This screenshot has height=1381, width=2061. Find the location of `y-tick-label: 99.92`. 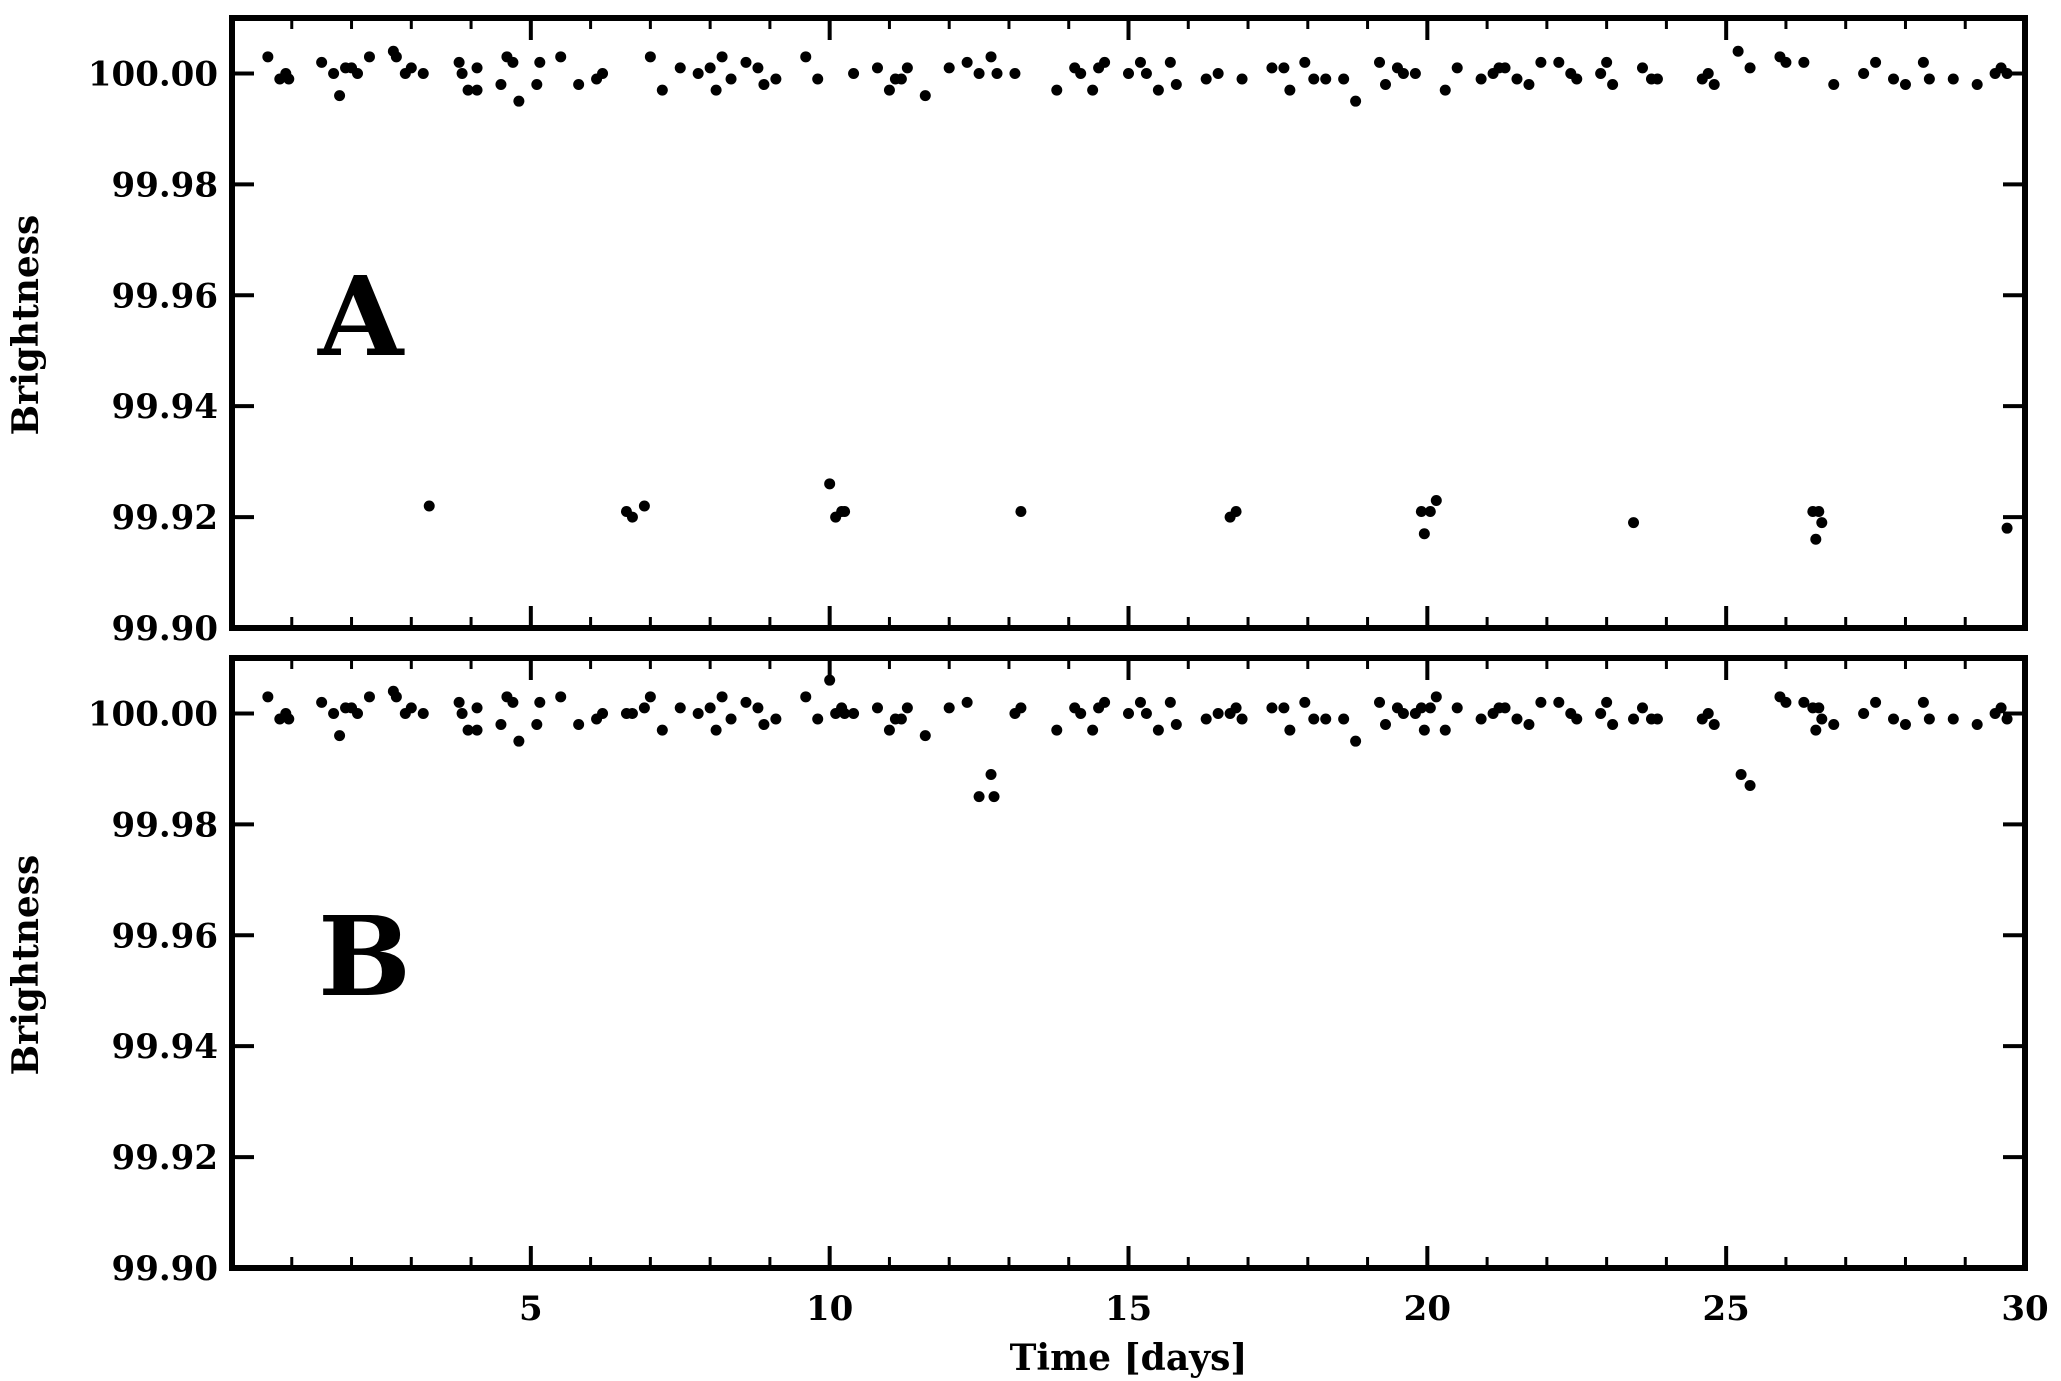

y-tick-label: 99.92 is located at coordinates (165, 1158).